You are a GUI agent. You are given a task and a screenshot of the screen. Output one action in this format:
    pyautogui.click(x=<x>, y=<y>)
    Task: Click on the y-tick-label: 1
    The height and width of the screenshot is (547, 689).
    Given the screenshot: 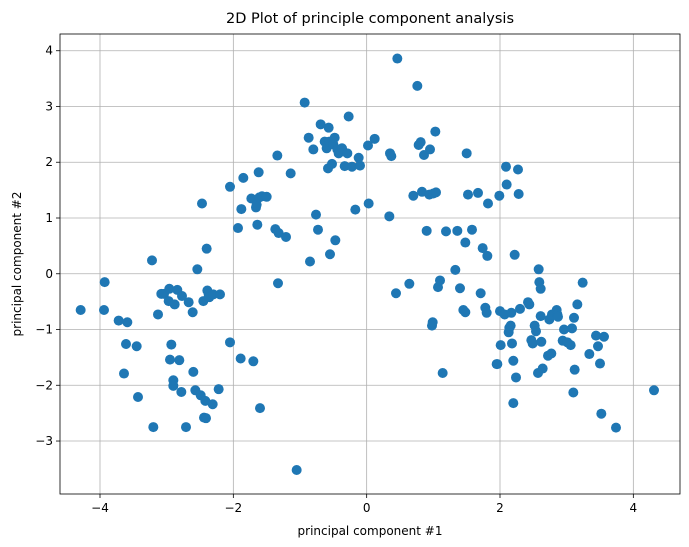 What is the action you would take?
    pyautogui.click(x=49, y=218)
    